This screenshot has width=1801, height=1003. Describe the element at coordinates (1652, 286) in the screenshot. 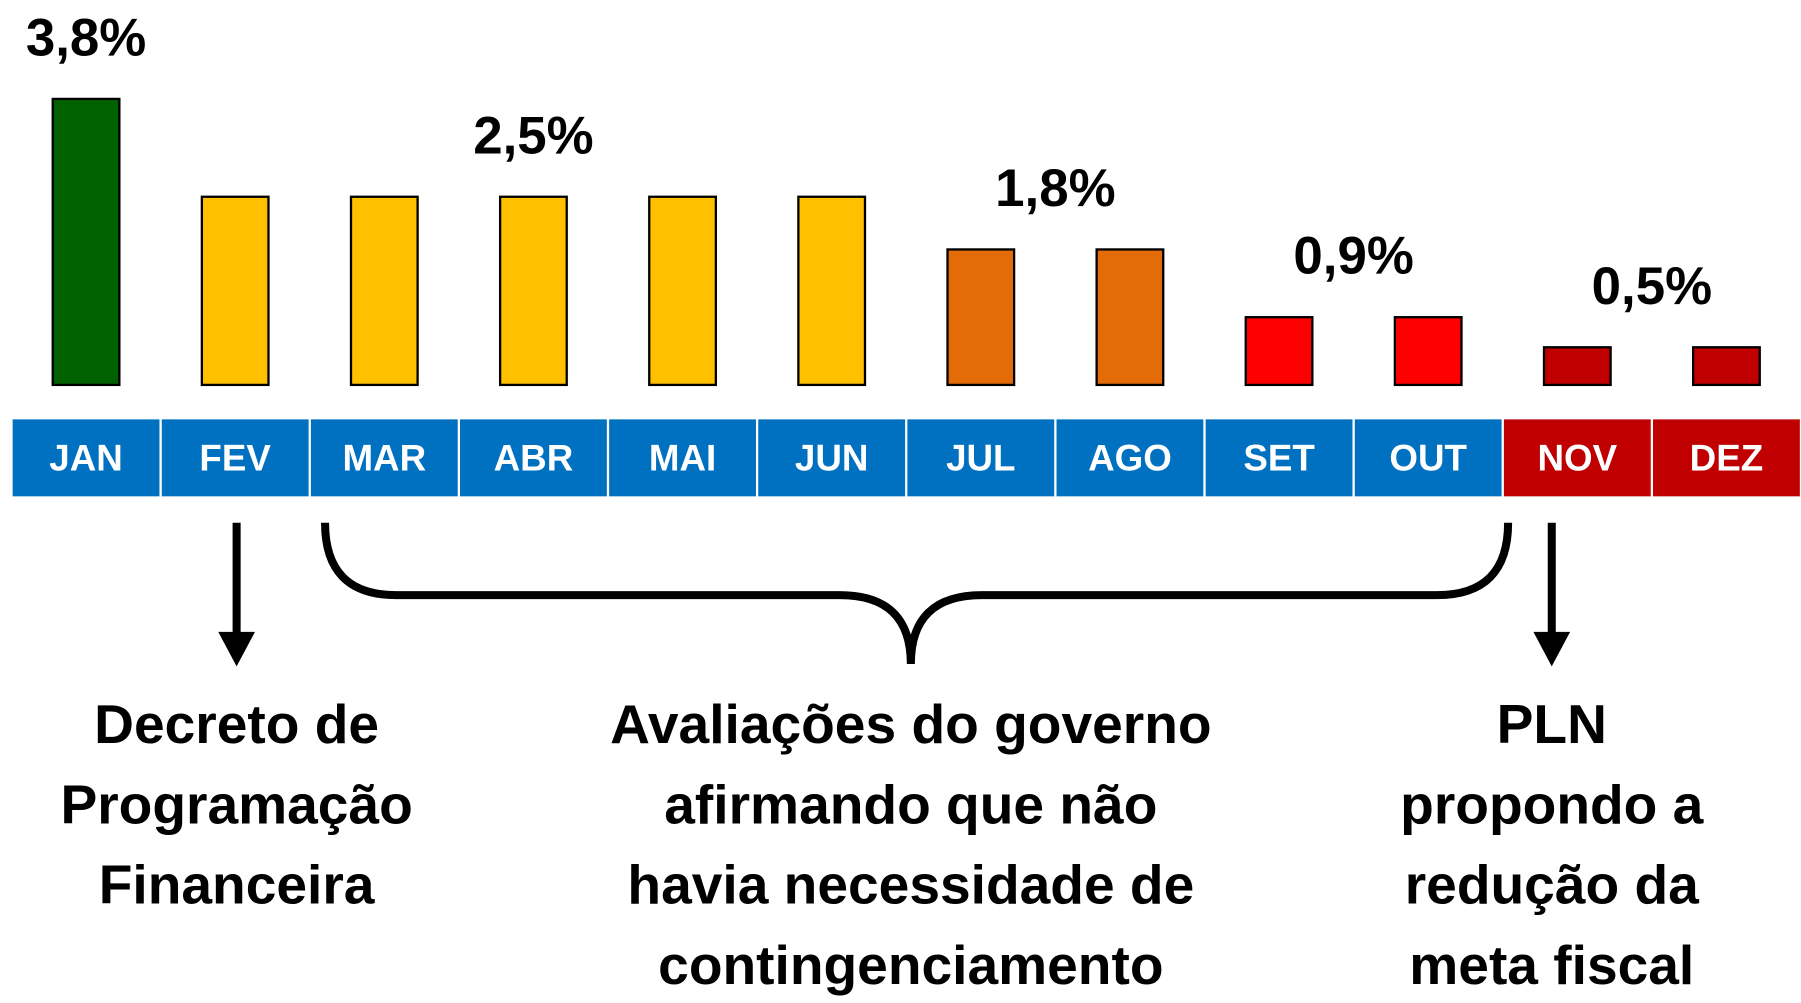

I see `value-label: 0,5%` at that location.